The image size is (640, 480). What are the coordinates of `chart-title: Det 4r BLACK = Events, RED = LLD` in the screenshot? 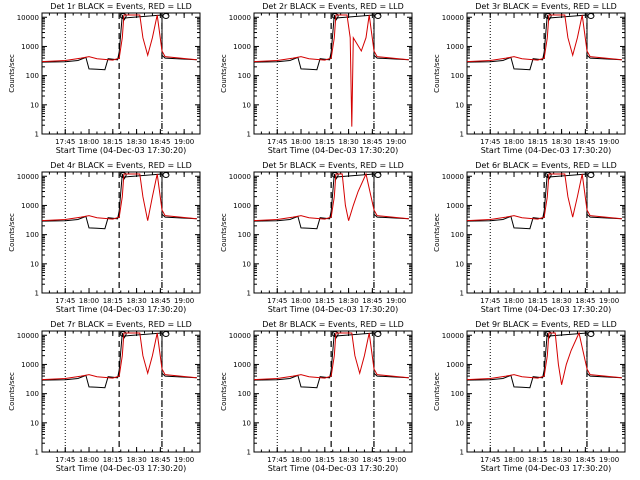 It's located at (121, 165).